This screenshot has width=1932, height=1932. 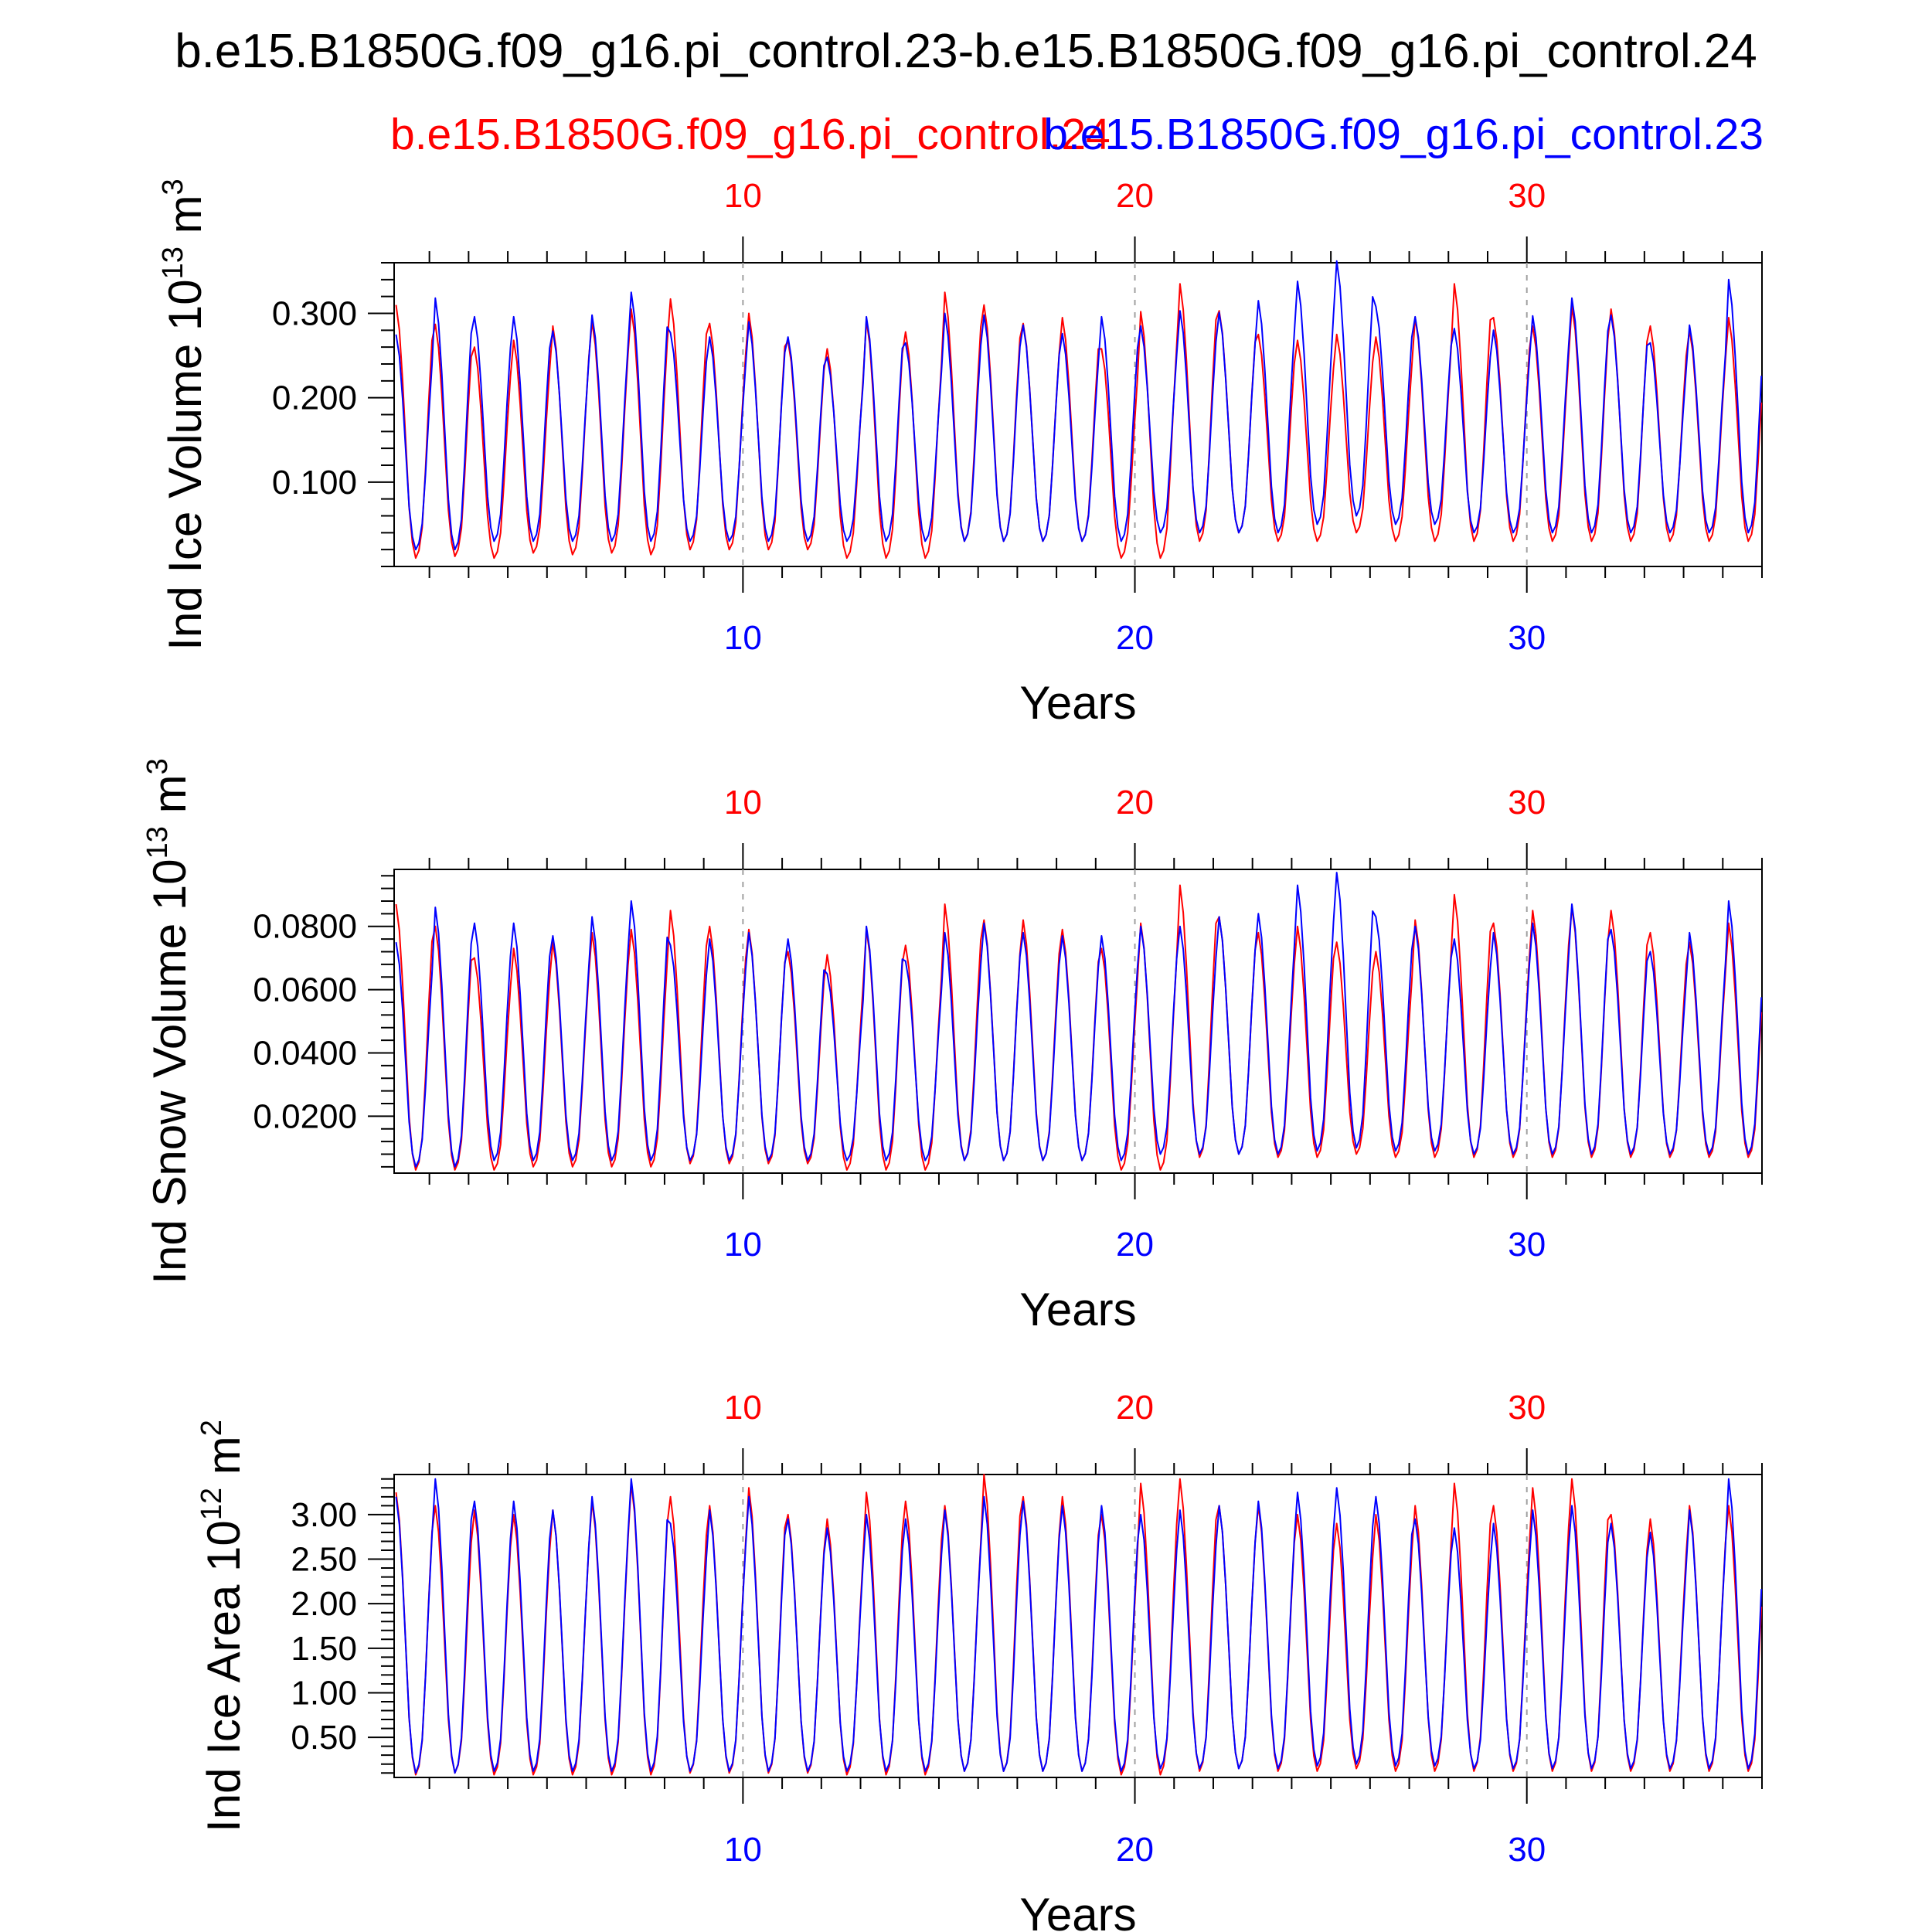 What do you see at coordinates (314, 398) in the screenshot?
I see `y-tick-label: 0.200` at bounding box center [314, 398].